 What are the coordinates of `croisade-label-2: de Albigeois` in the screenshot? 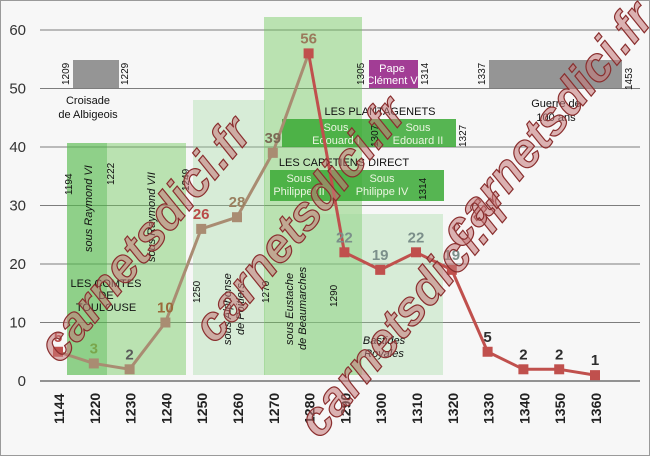 It's located at (88, 115).